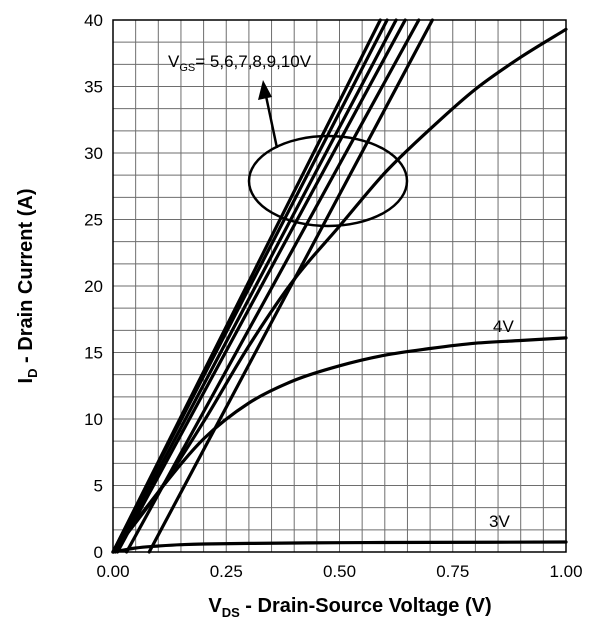  Describe the element at coordinates (93, 353) in the screenshot. I see `y-tick-label: 15` at that location.